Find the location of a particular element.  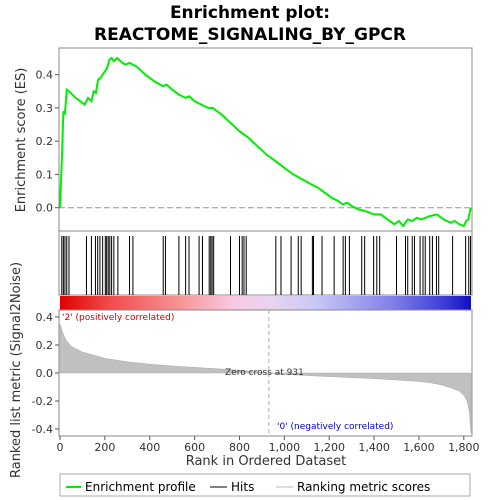

chart-title-line2: REACTOME_SIGNALING_BY_GPCR is located at coordinates (250, 35).